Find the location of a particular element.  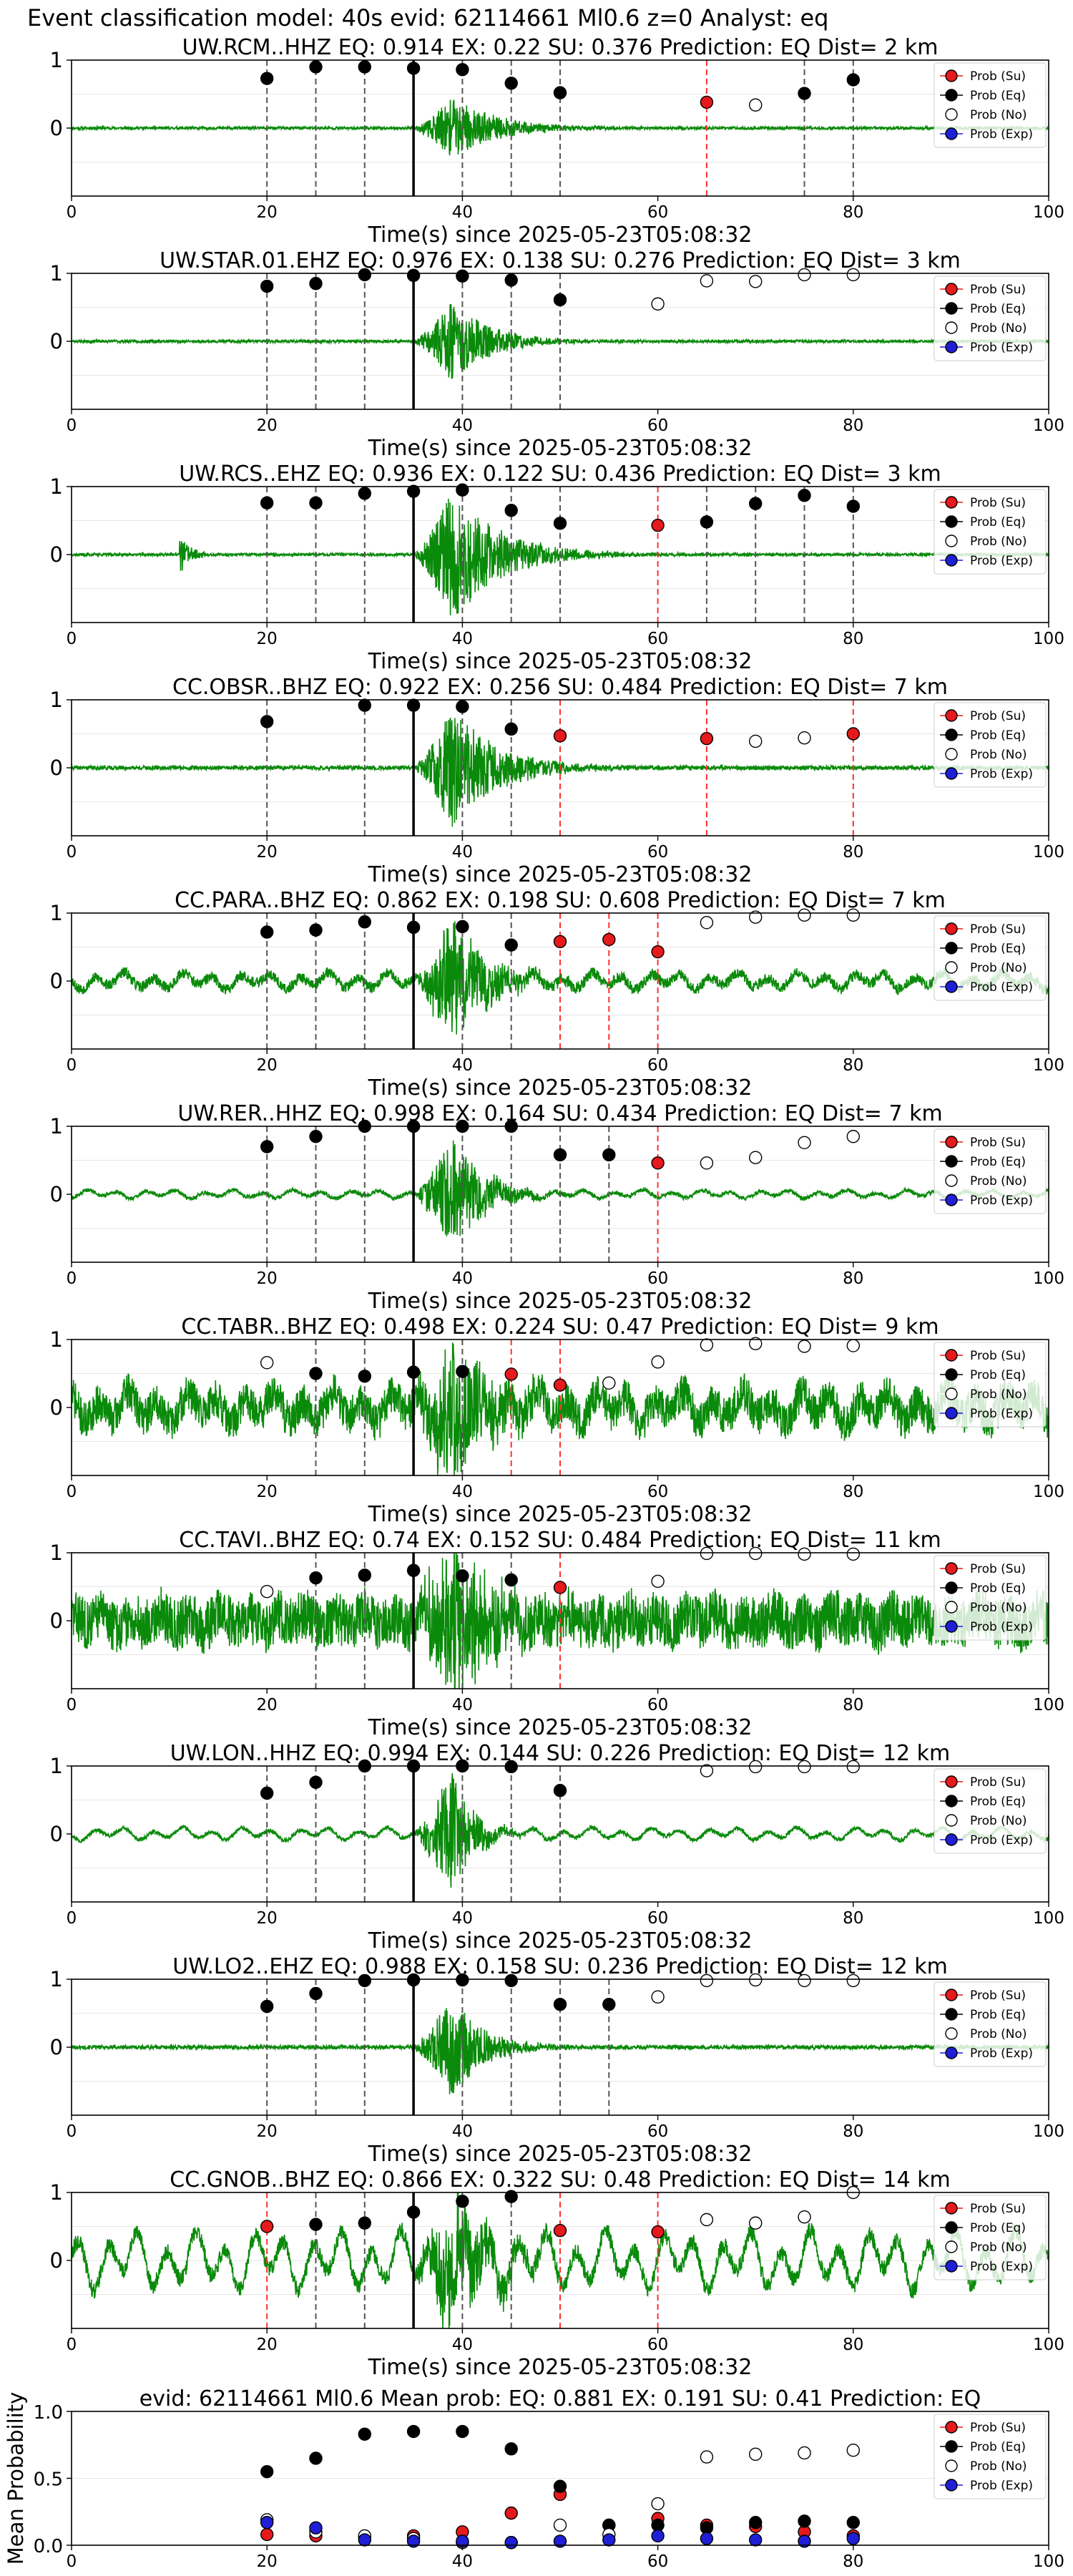

mean-prob-point-su is located at coordinates (267, 2534).